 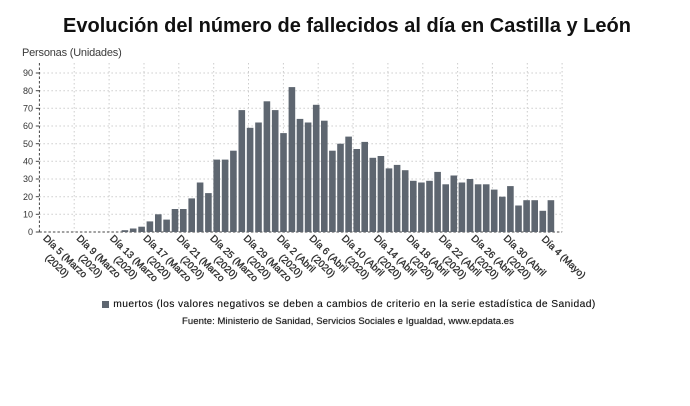 I want to click on svg-text: 70, so click(x=28, y=109).